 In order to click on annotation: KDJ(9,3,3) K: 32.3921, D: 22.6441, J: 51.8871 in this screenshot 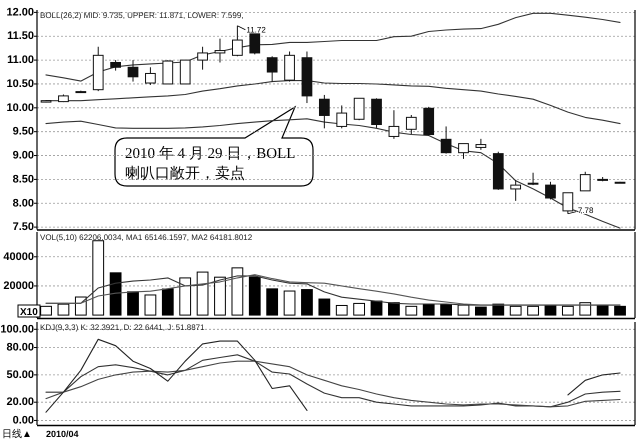, I will do `click(123, 327)`.